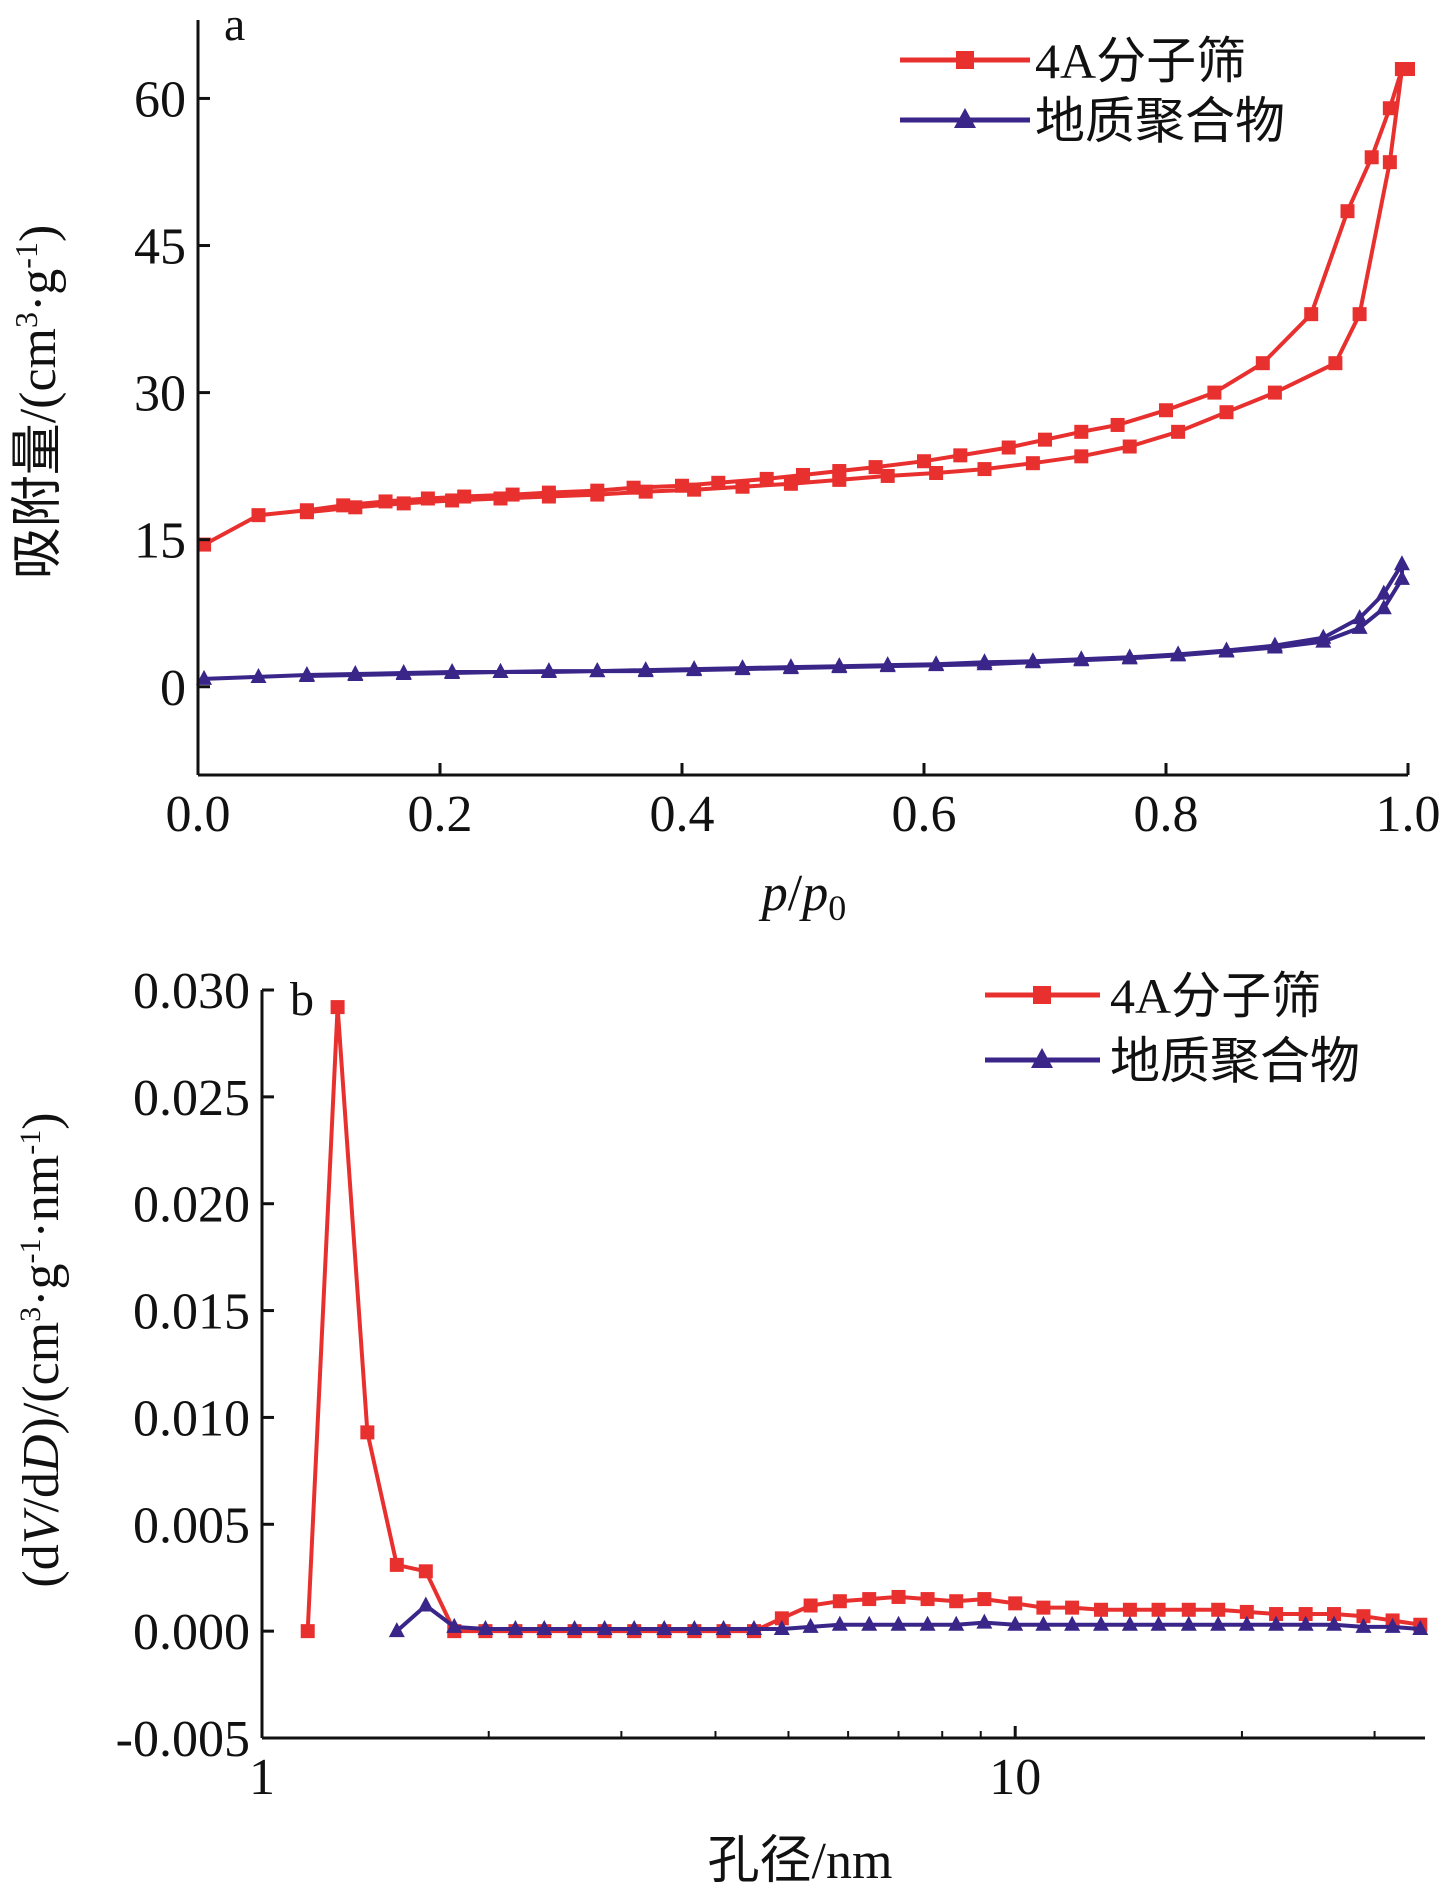  Describe the element at coordinates (30, 1314) in the screenshot. I see `y-label-b-sup1: 3` at that location.